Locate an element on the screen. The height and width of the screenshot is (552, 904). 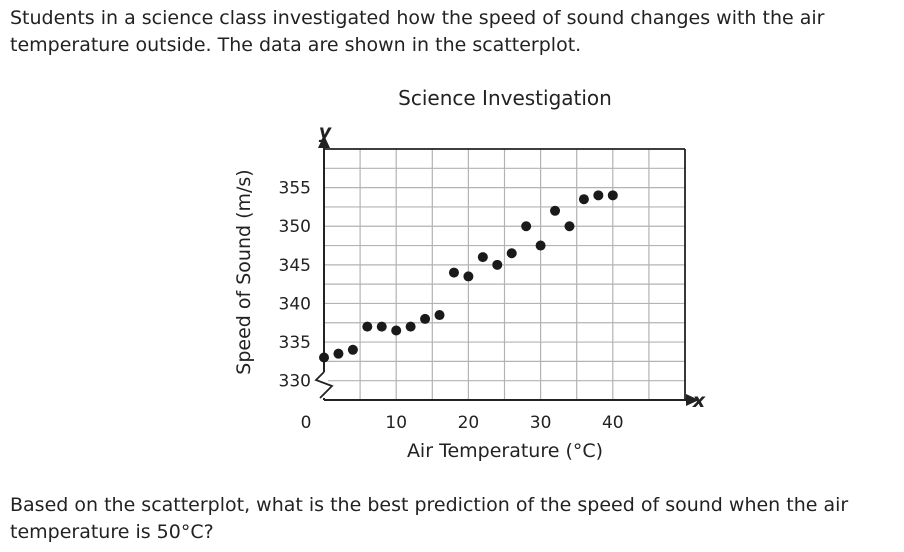
chart-title: Science Investigation is located at coordinates (505, 98).